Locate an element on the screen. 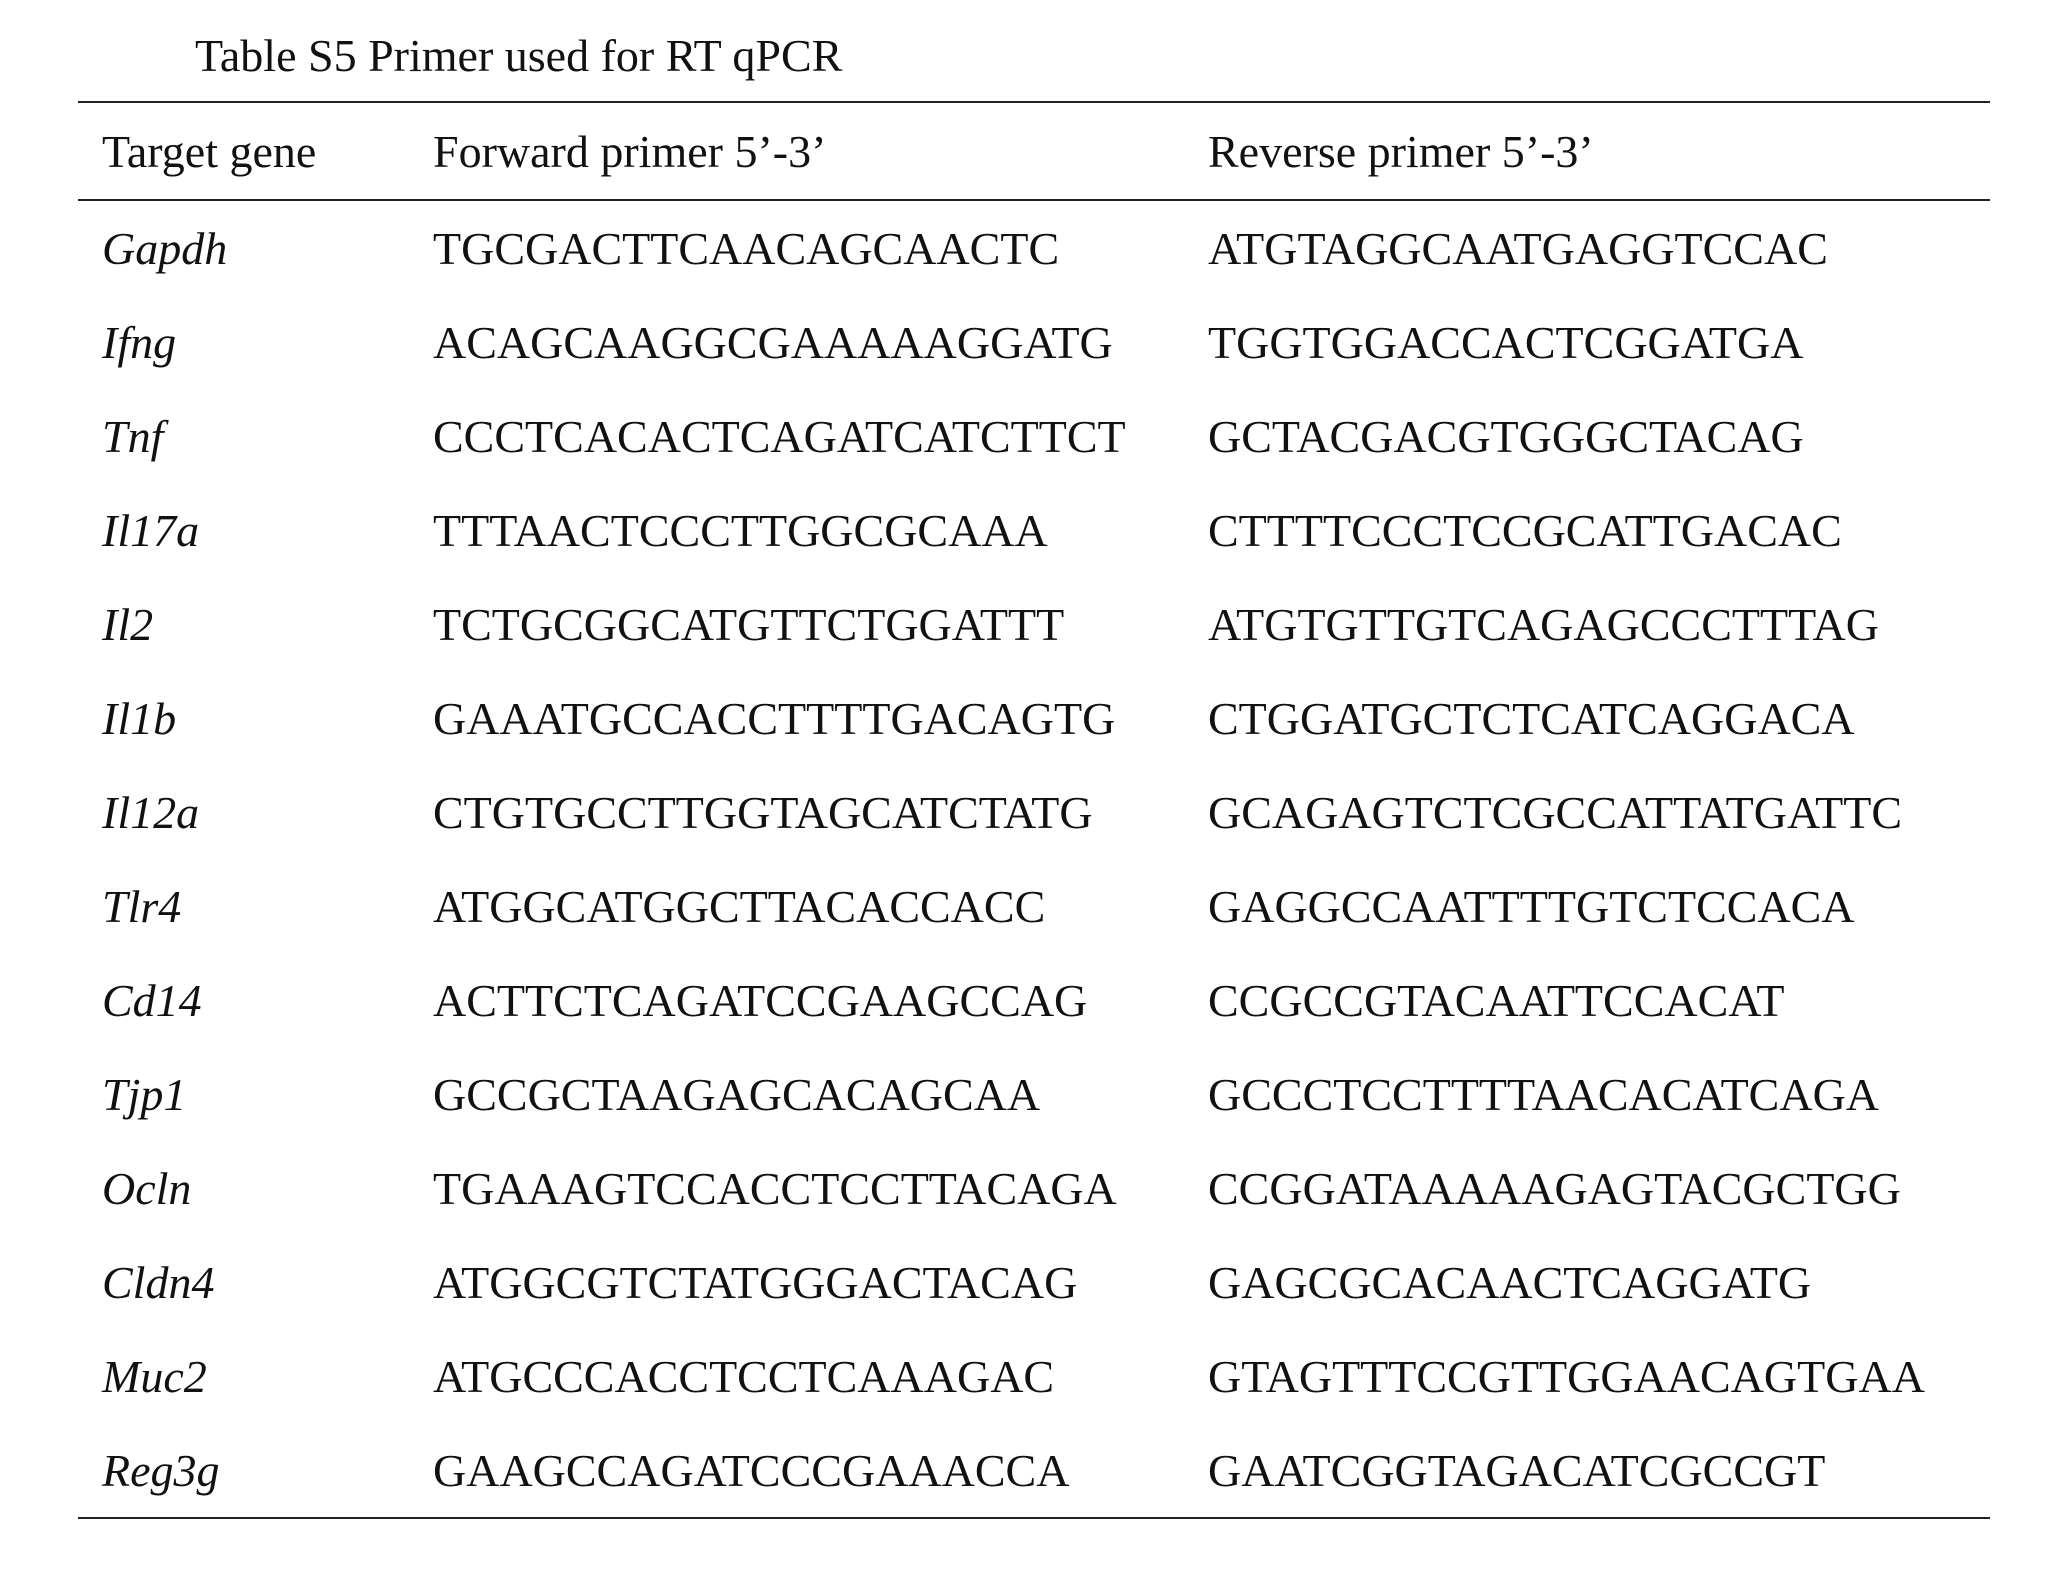 This screenshot has width=2053, height=1570. reverse-primer-cell: GCAGAGTCTCGCCATTATGATTC is located at coordinates (1555, 812).